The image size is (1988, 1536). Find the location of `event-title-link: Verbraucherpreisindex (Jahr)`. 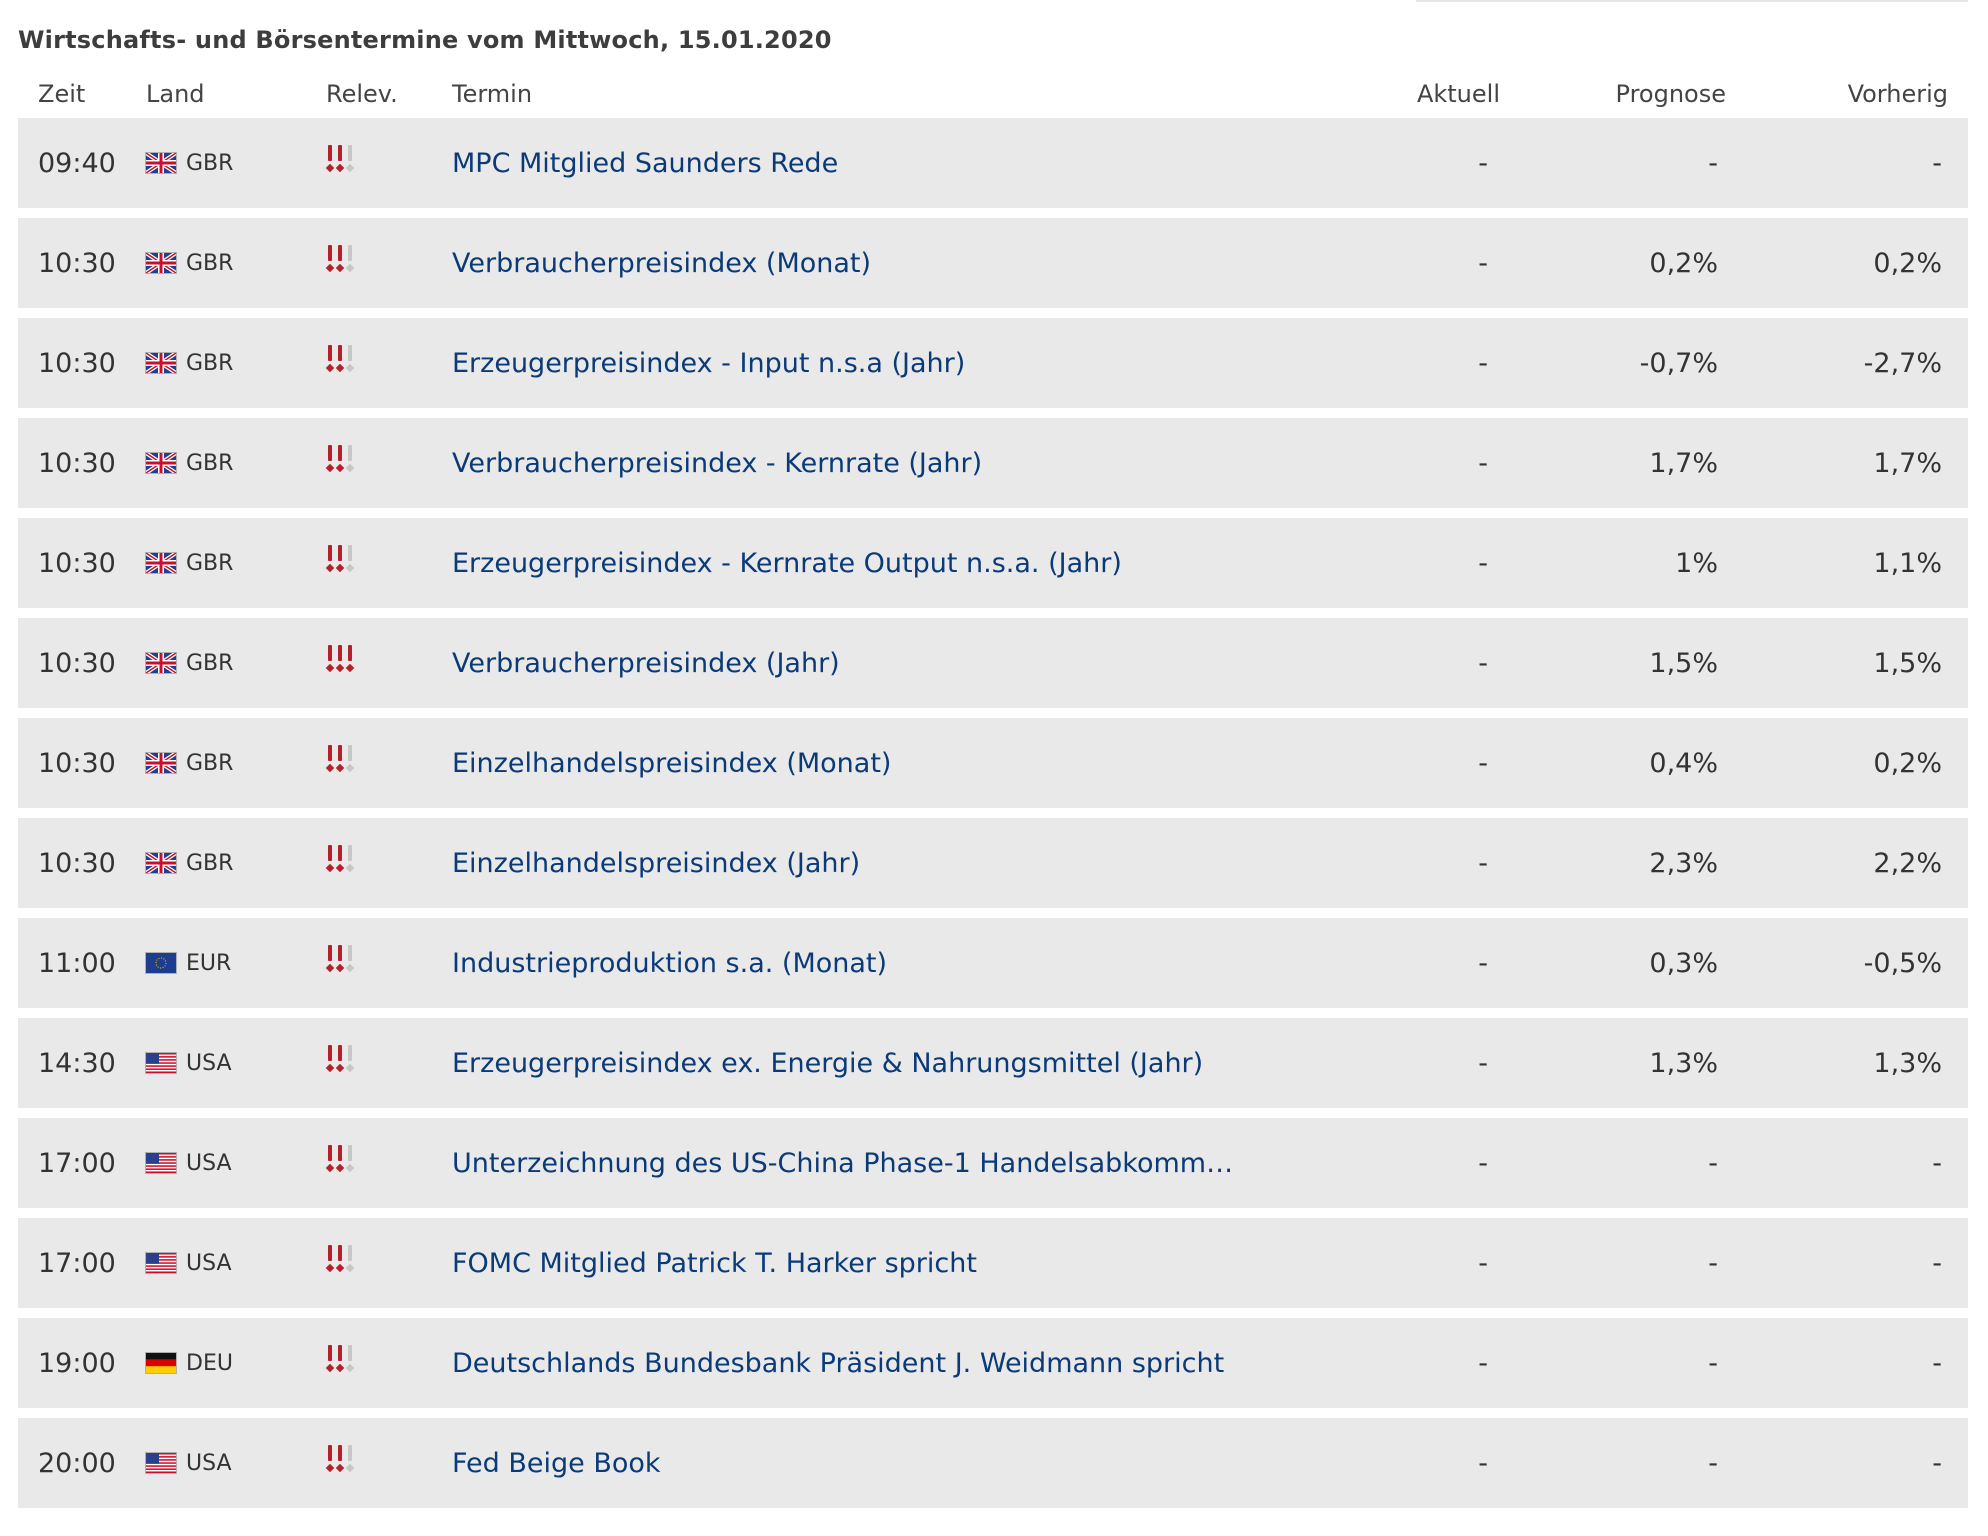

event-title-link: Verbraucherpreisindex (Jahr) is located at coordinates (646, 663).